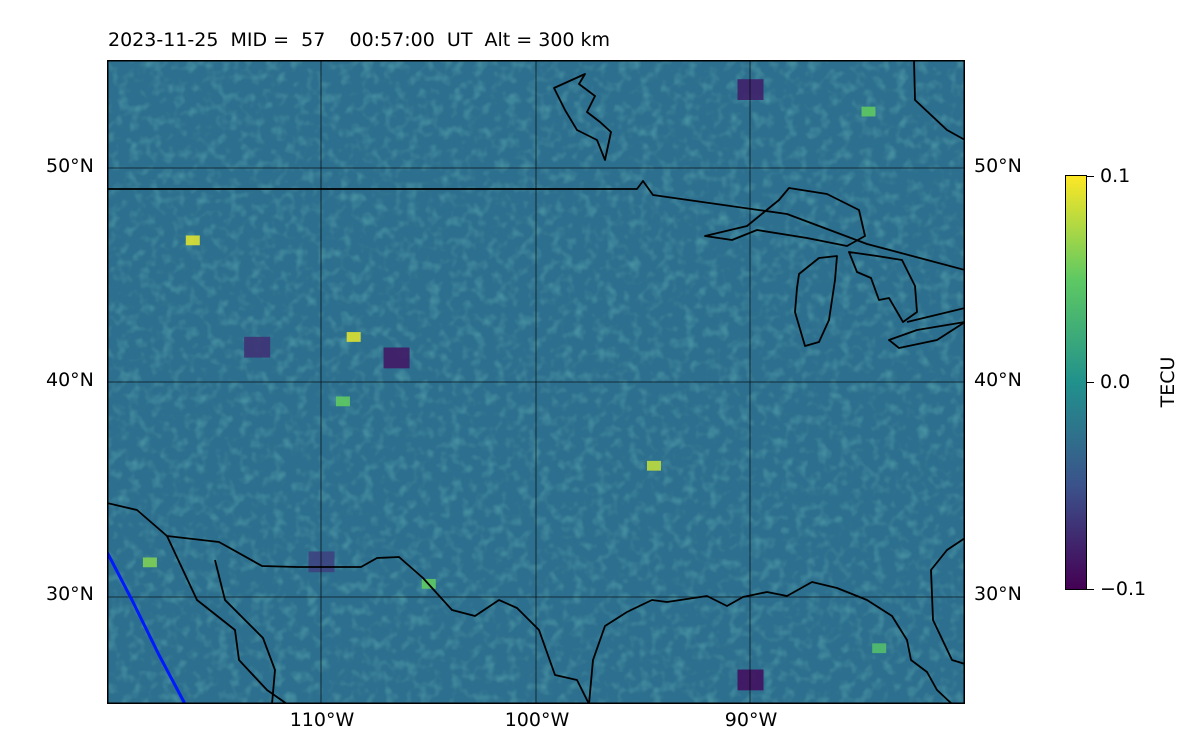  Describe the element at coordinates (1090, 382) in the screenshot. I see `colorbar-tick-zero` at that location.